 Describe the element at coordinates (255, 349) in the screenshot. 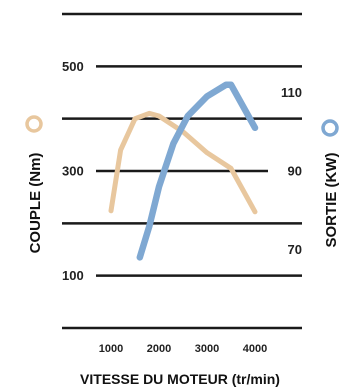

I see `x-tick-label: 4000` at that location.